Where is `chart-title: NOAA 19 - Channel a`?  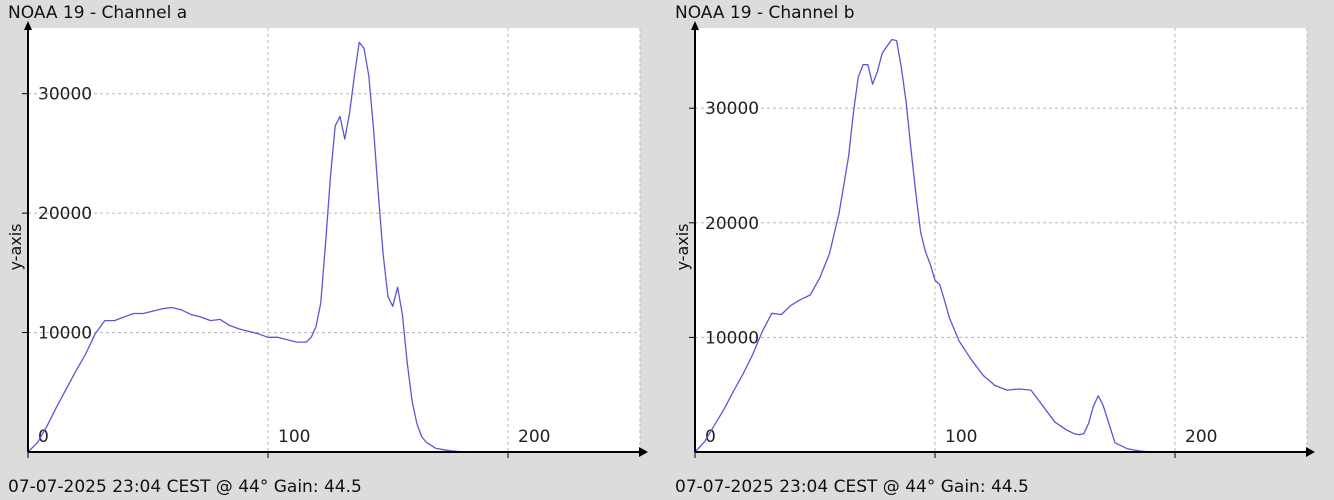
chart-title: NOAA 19 - Channel a is located at coordinates (98, 13).